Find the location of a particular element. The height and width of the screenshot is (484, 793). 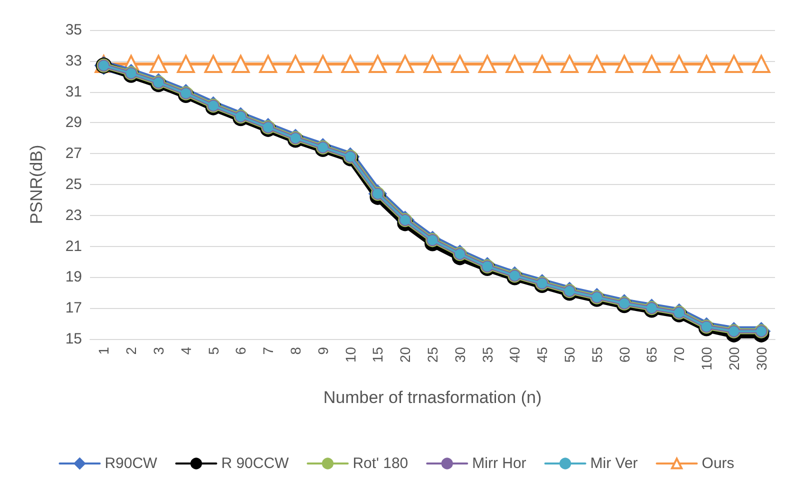

x-tick-label: 20 is located at coordinates (405, 354).